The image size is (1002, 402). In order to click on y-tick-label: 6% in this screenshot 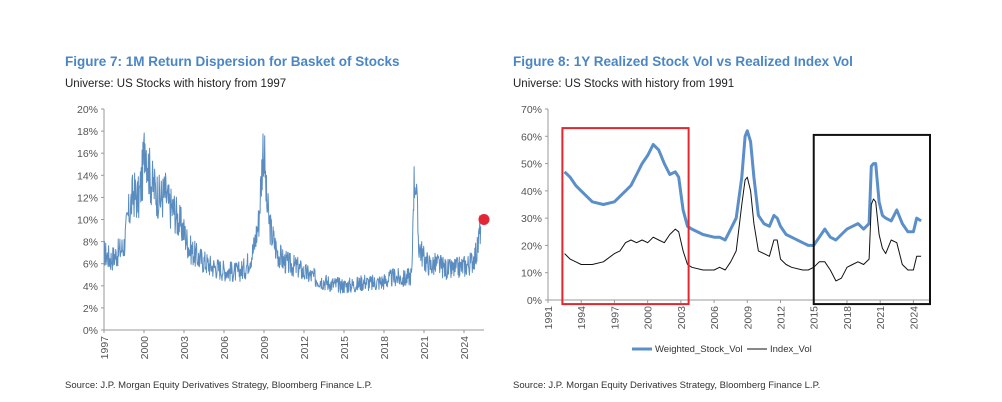, I will do `click(90, 265)`.